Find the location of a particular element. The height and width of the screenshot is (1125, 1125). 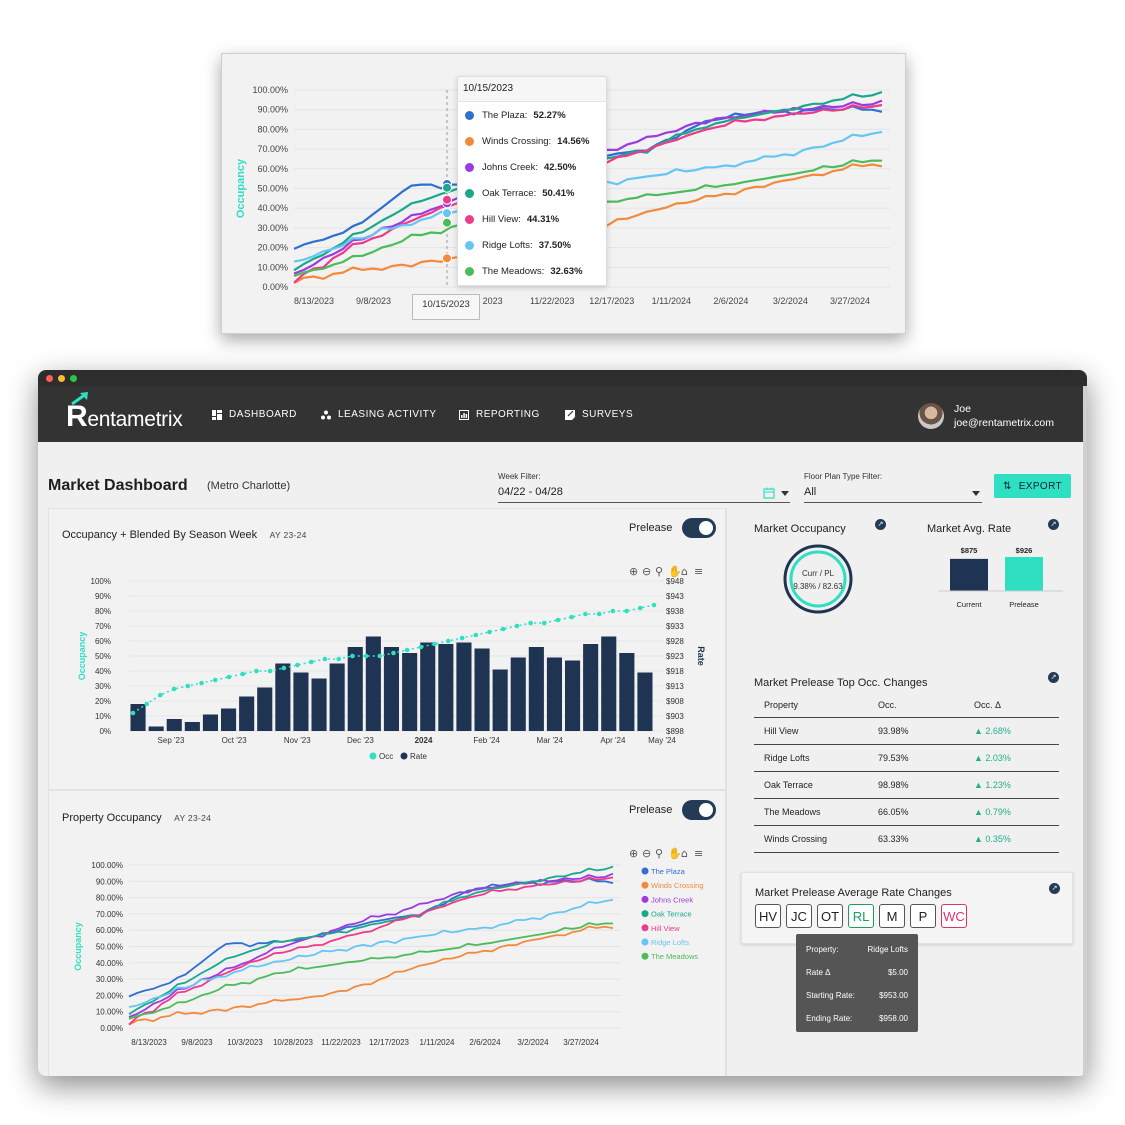

property-button-jc: JC is located at coordinates (799, 916).